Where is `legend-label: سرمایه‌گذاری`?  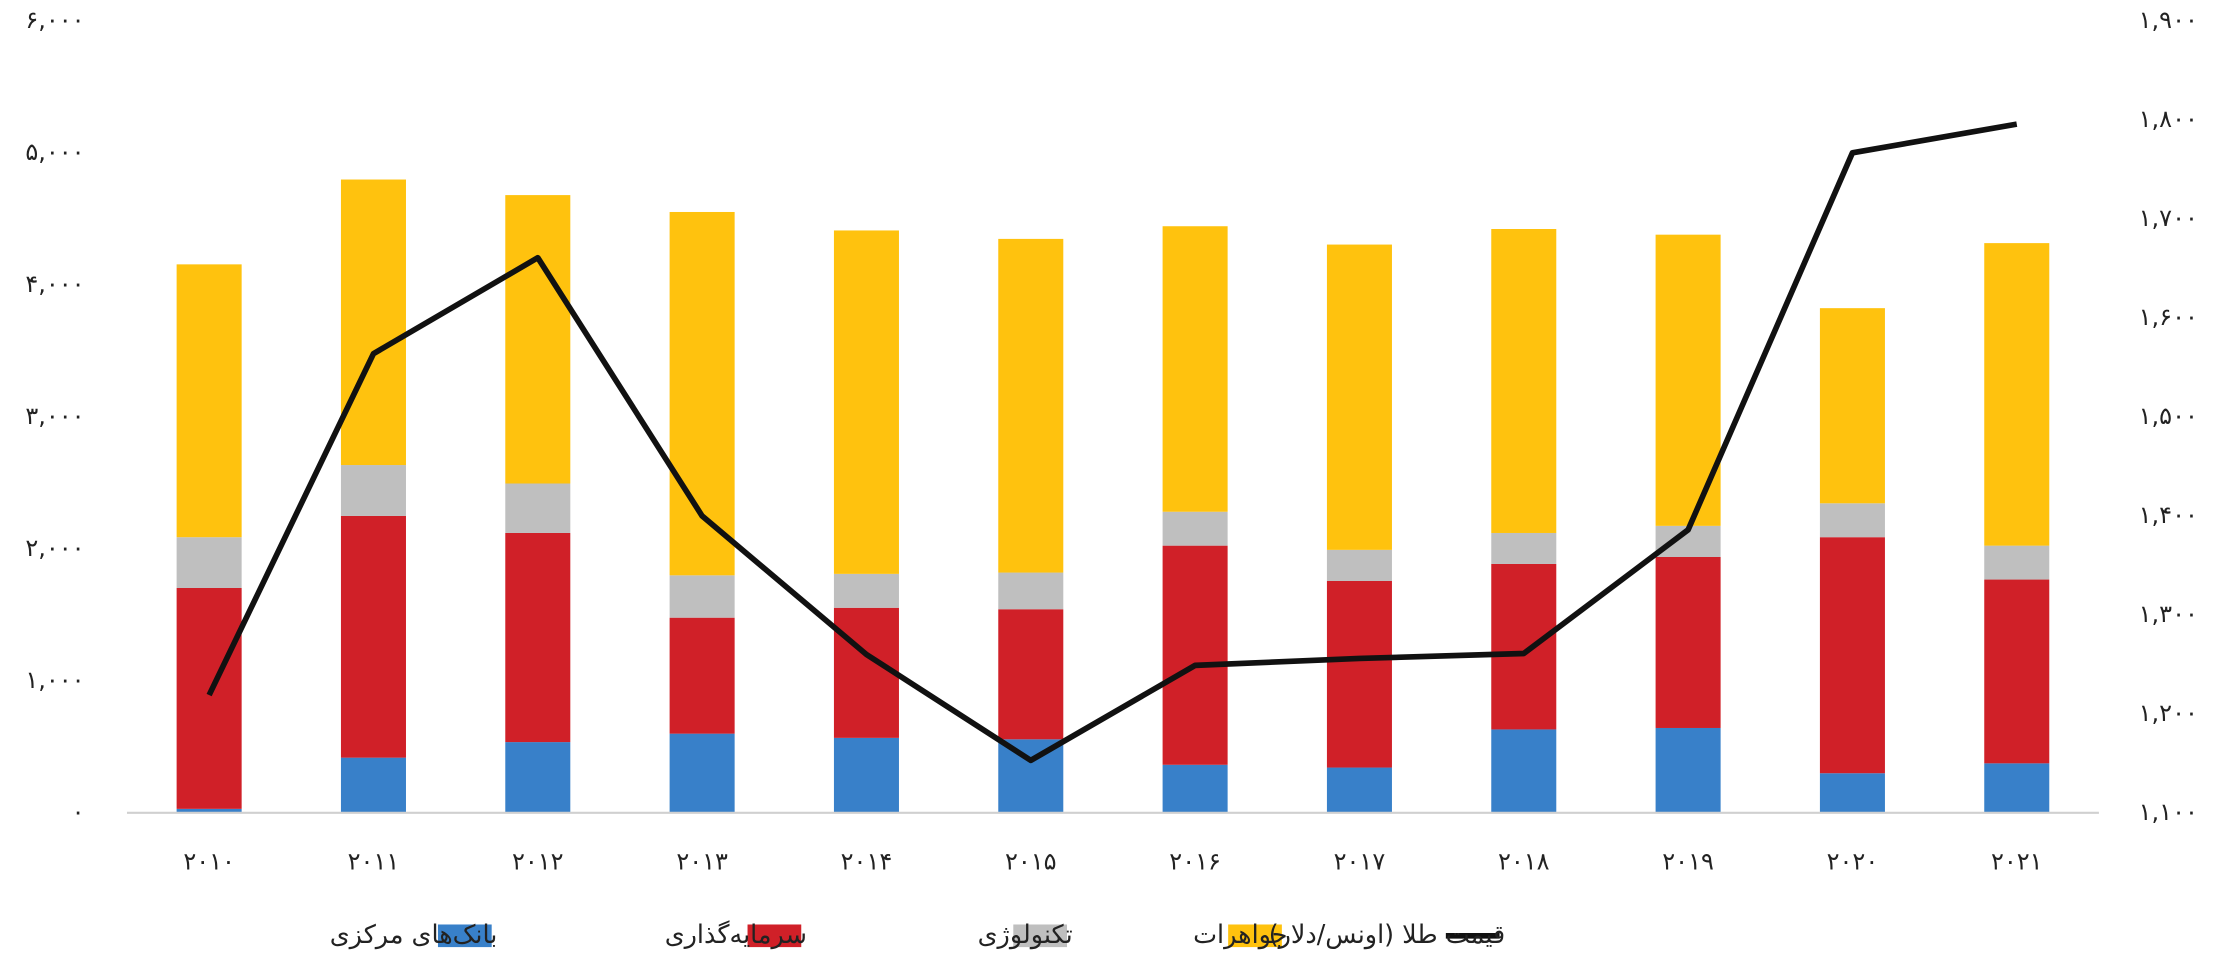 legend-label: سرمایه‌گذاری is located at coordinates (736, 934).